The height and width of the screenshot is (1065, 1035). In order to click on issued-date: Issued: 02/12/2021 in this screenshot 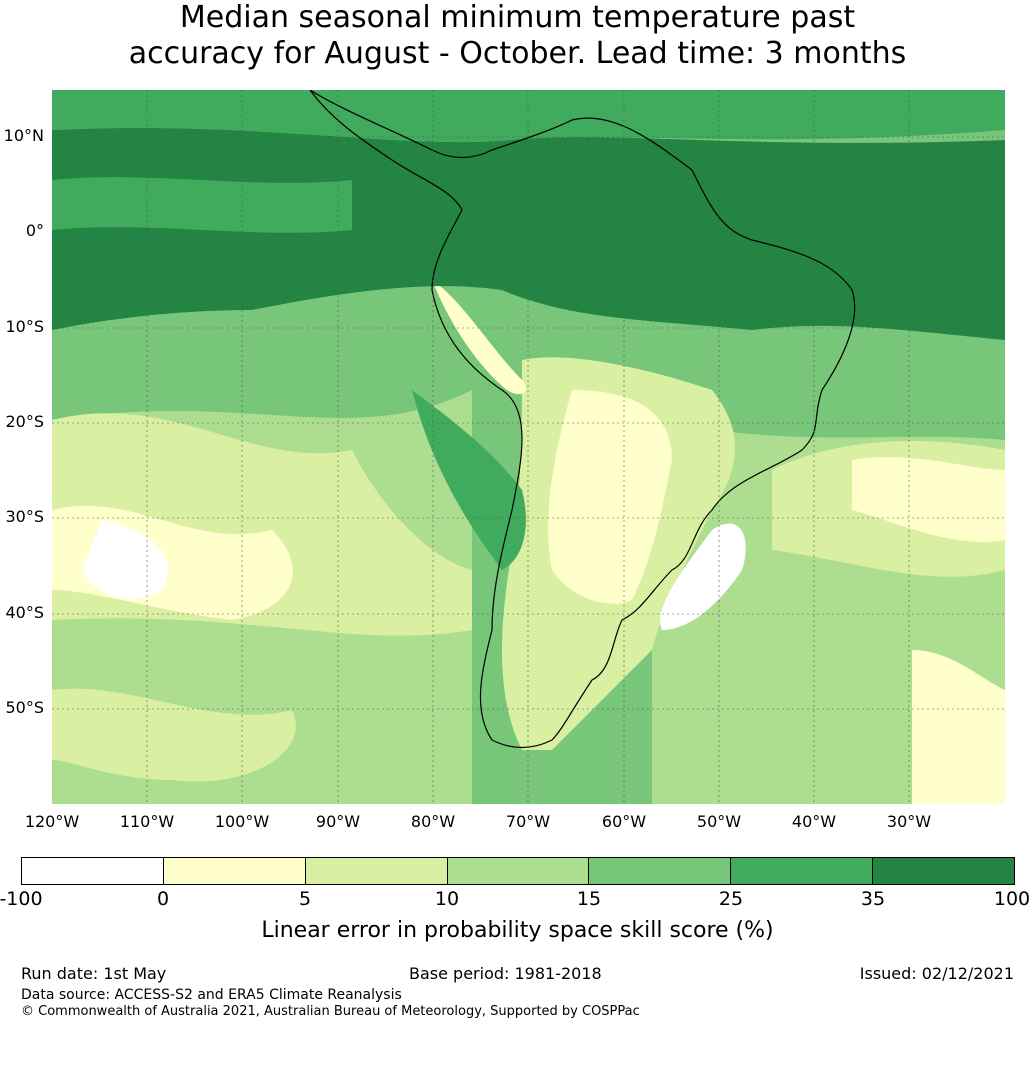, I will do `click(936, 973)`.